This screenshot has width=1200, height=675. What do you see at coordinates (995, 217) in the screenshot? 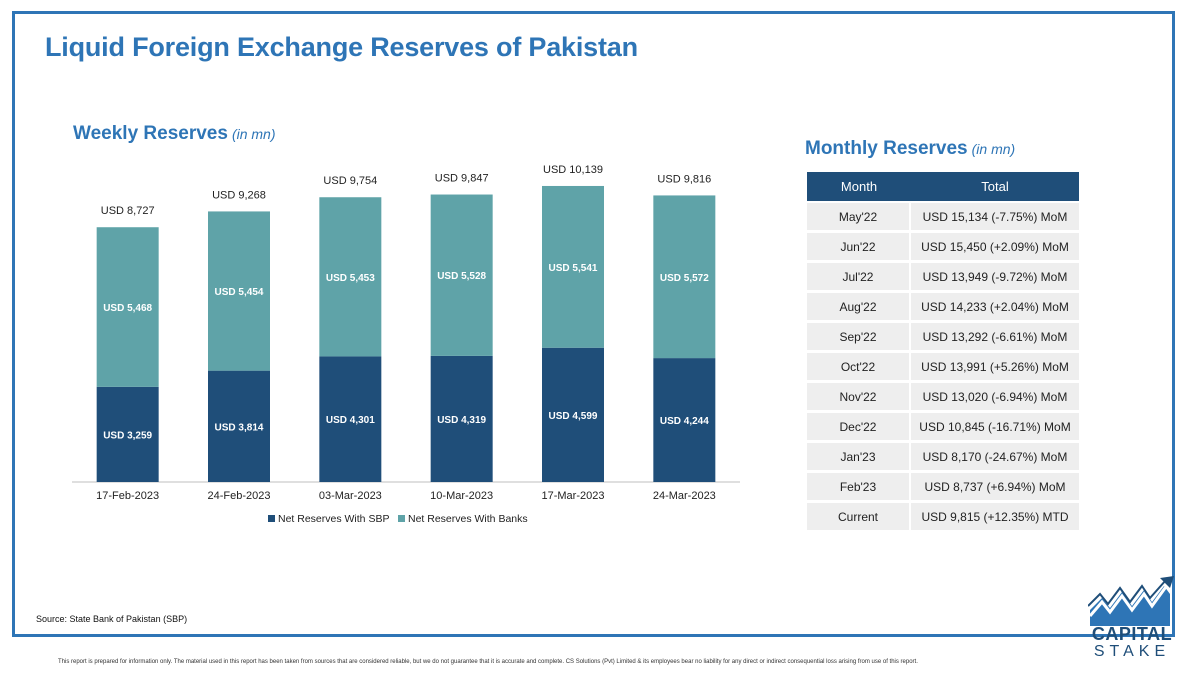
I see `total-cell: USD 15,134 (-7.75%) MoM` at bounding box center [995, 217].